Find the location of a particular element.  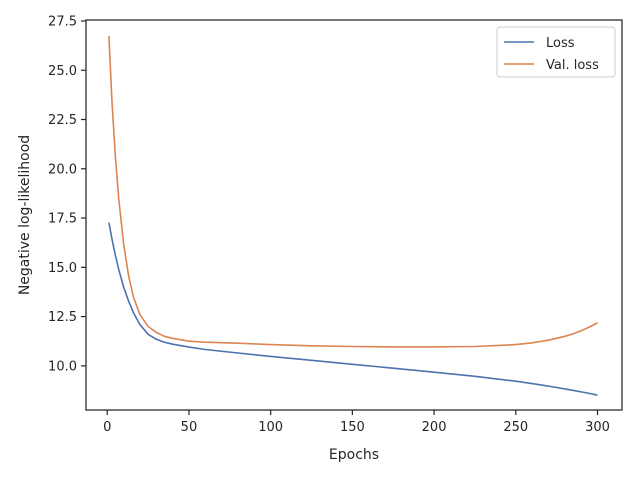

y-axis-ticks: 10.0 12.5 15.0 17.5 20.0 22.5 25.0 27.5 is located at coordinates (67, 194).